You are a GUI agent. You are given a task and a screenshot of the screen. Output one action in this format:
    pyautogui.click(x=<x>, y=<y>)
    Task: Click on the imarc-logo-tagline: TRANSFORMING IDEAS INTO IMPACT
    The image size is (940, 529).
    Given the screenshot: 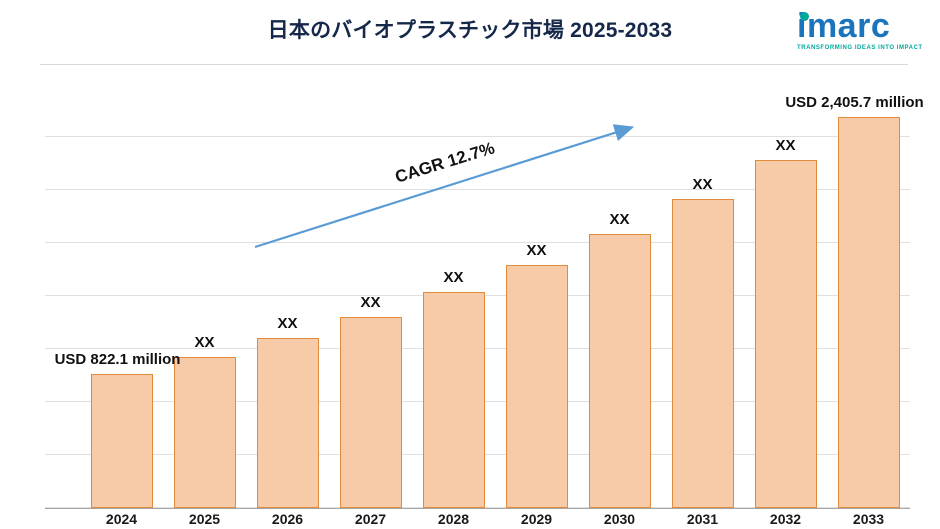 What is the action you would take?
    pyautogui.click(x=860, y=48)
    